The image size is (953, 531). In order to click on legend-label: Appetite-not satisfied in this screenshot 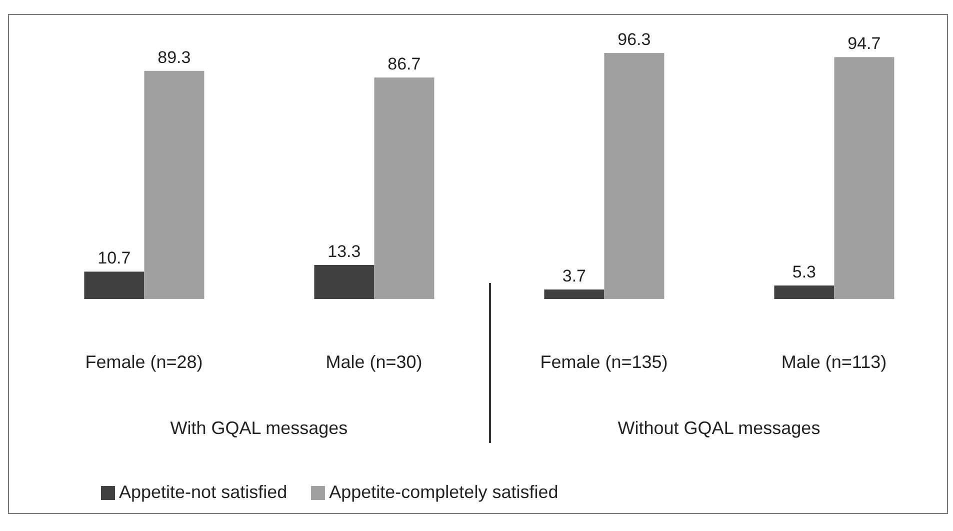, I will do `click(203, 492)`.